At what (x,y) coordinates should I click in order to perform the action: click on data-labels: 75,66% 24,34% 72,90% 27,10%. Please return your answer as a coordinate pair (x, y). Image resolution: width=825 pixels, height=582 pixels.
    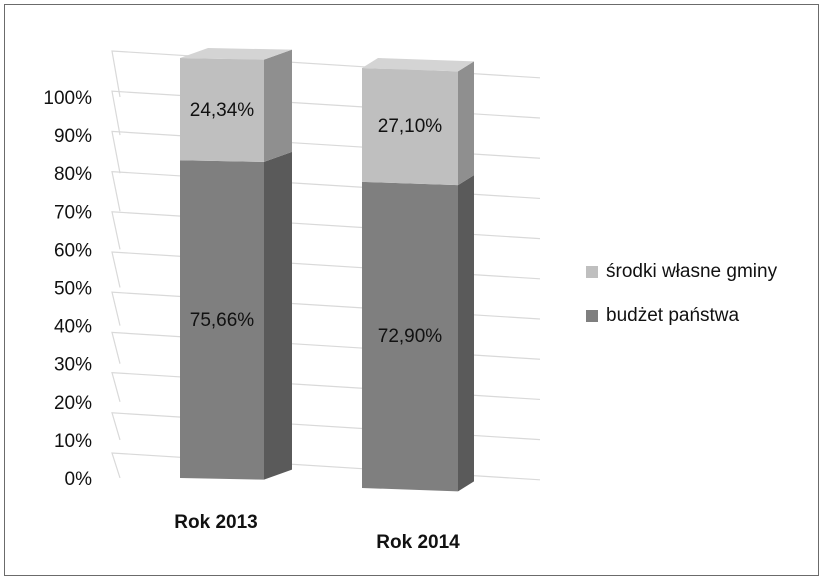
    Looking at the image, I should click on (316, 223).